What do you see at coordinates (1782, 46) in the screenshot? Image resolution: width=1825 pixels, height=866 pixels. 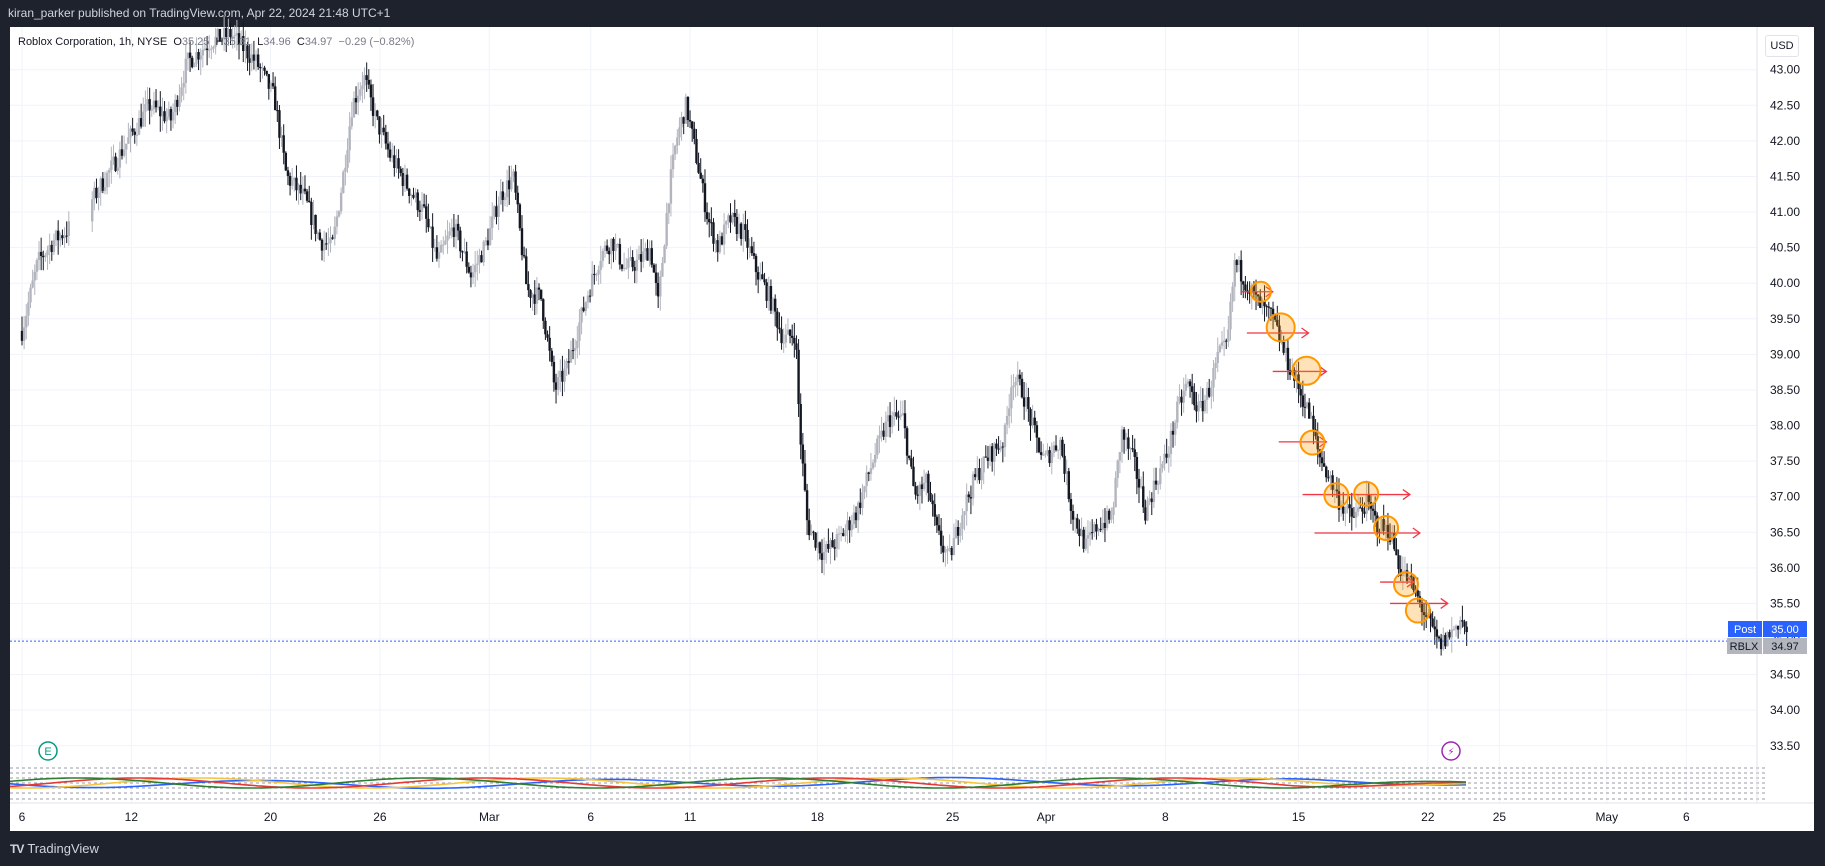 I see `currency-button: USD` at bounding box center [1782, 46].